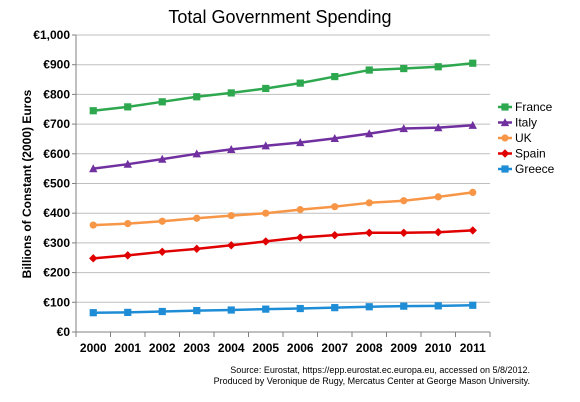 The height and width of the screenshot is (402, 580). I want to click on legend-label-italy: Italy, so click(526, 123).